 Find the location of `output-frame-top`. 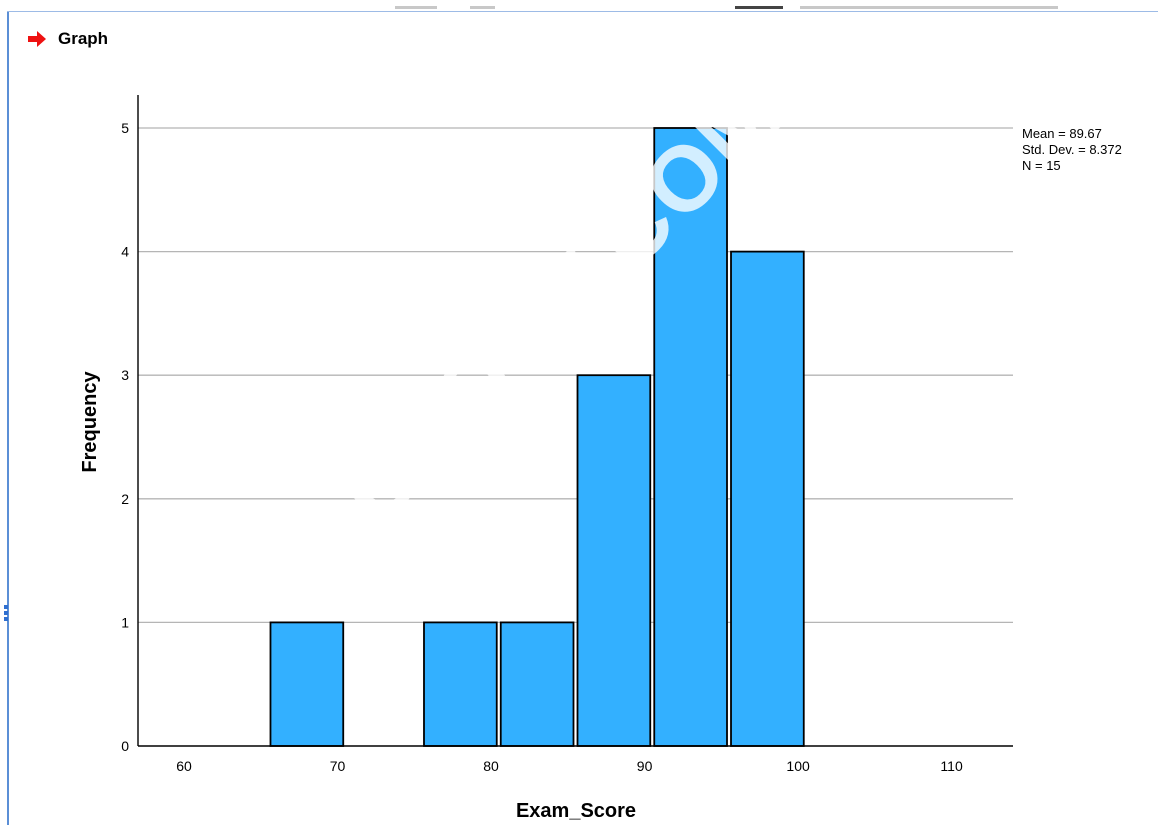

output-frame-top is located at coordinates (582, 11).